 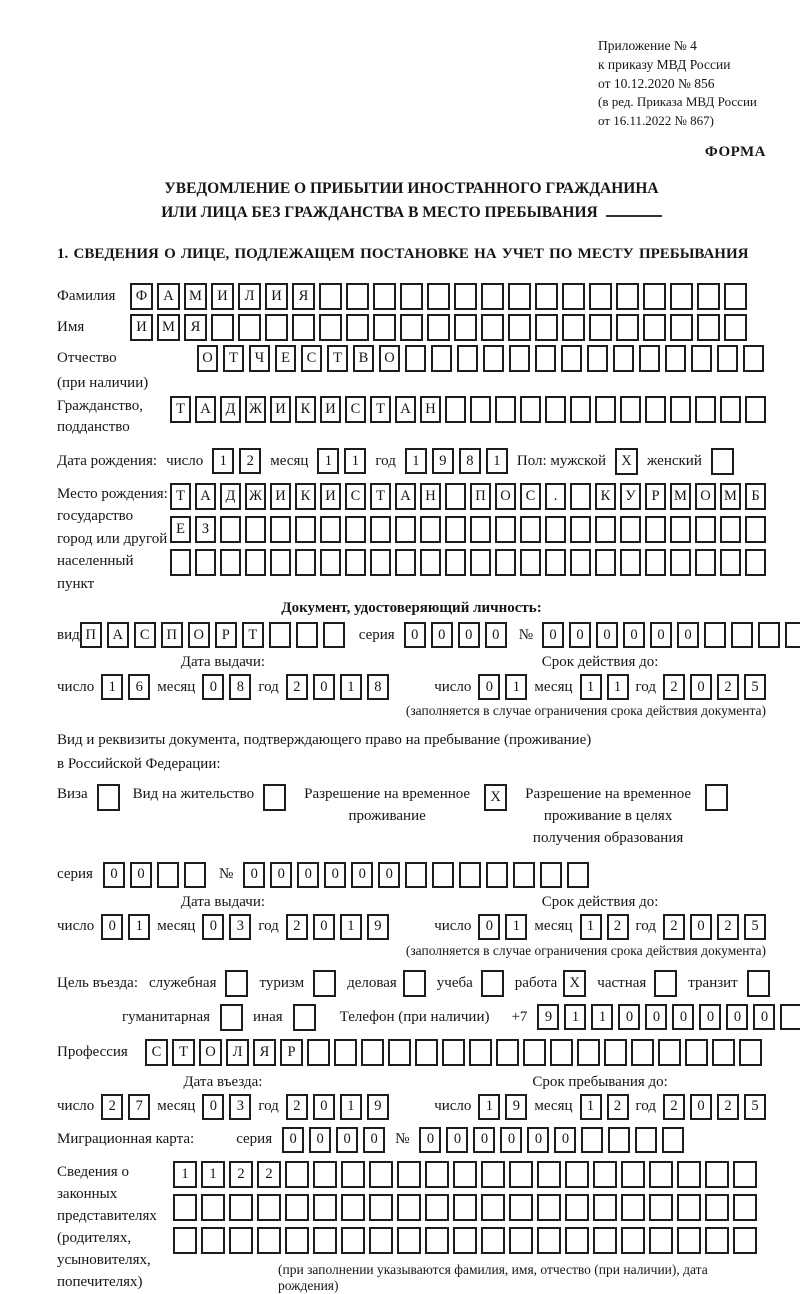 I want to click on char-cell: О, so click(x=705, y=496).